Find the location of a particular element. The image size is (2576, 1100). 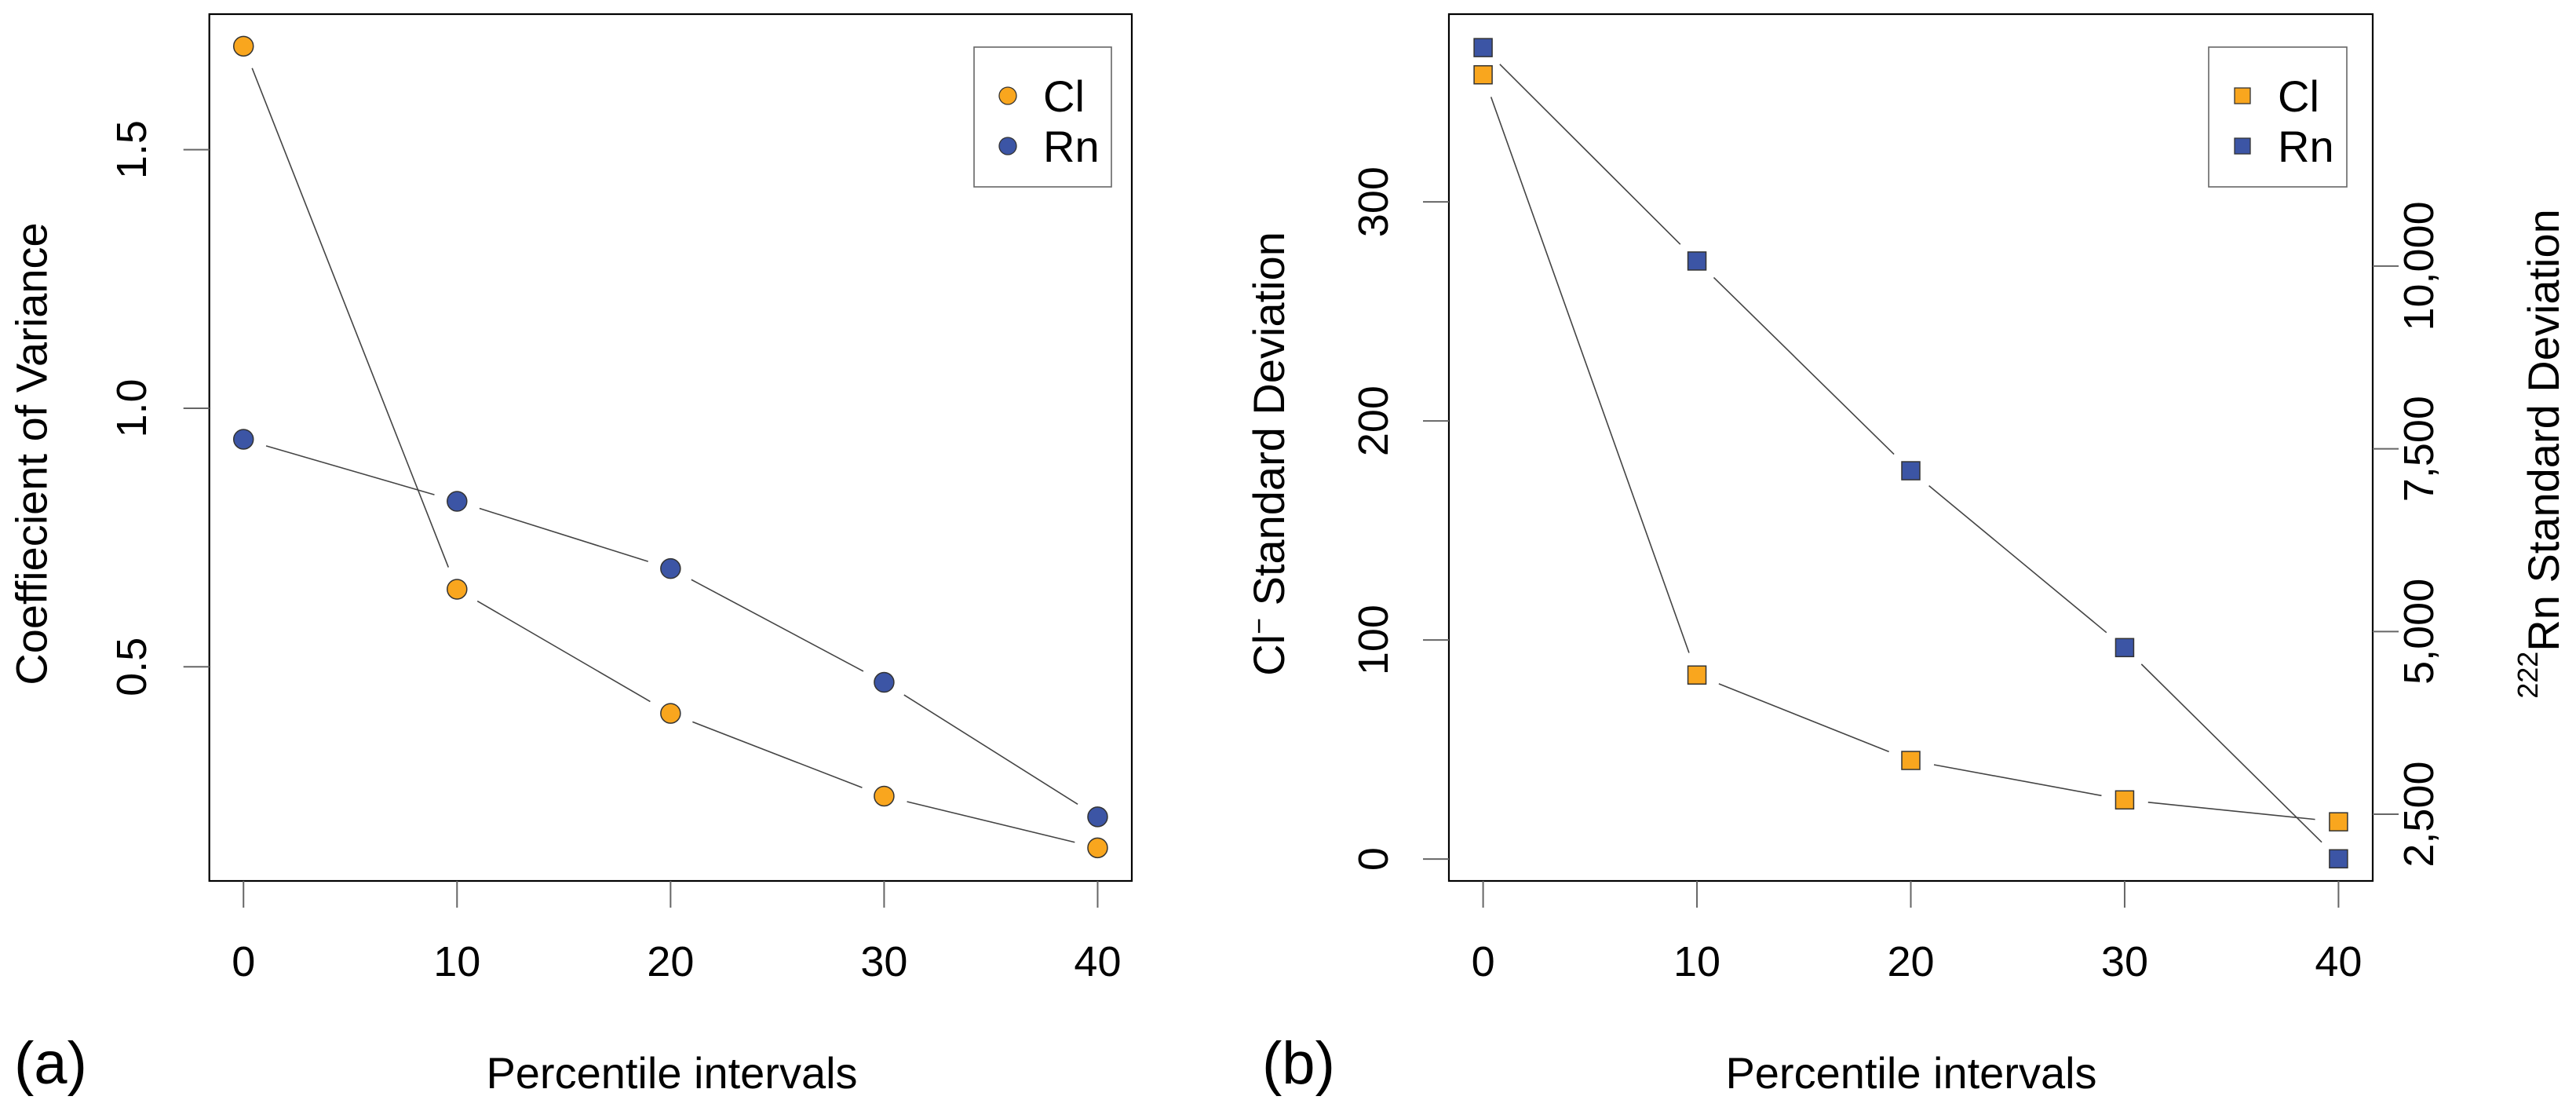

y-tick-label: 200 is located at coordinates (1373, 421).